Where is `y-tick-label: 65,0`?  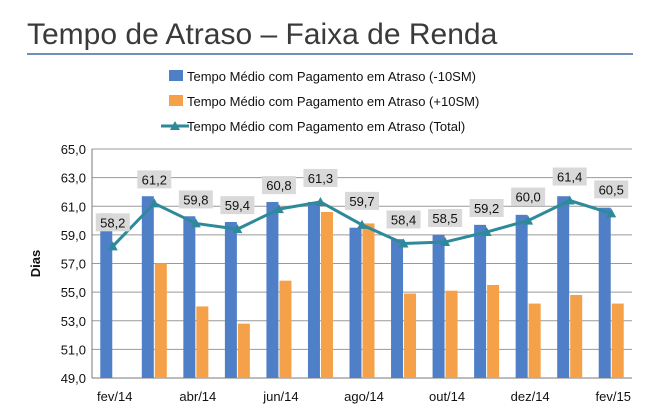
y-tick-label: 65,0 is located at coordinates (73, 149).